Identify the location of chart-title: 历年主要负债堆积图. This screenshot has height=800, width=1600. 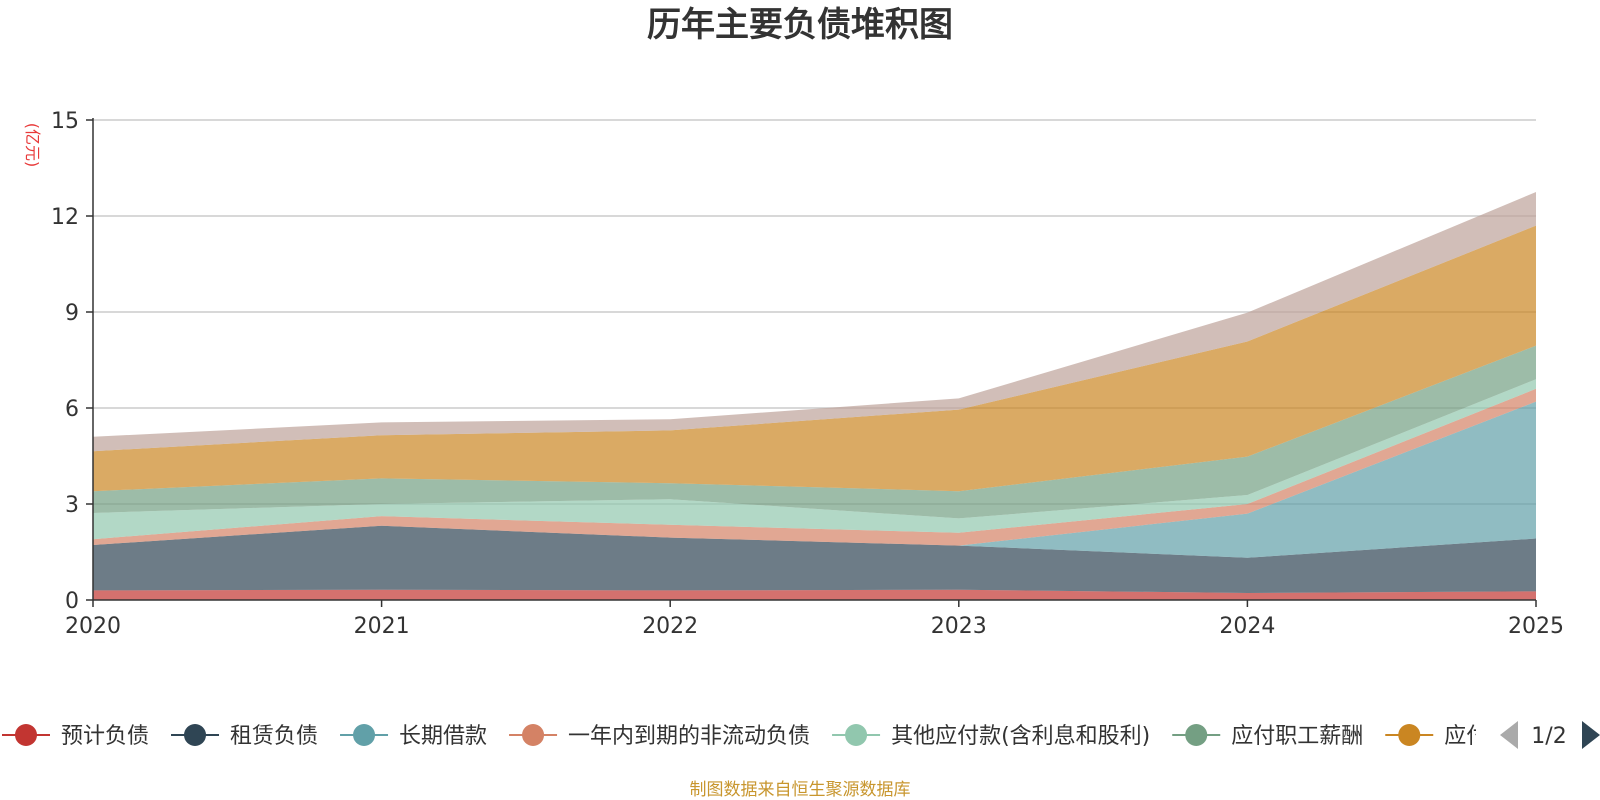
(800, 25).